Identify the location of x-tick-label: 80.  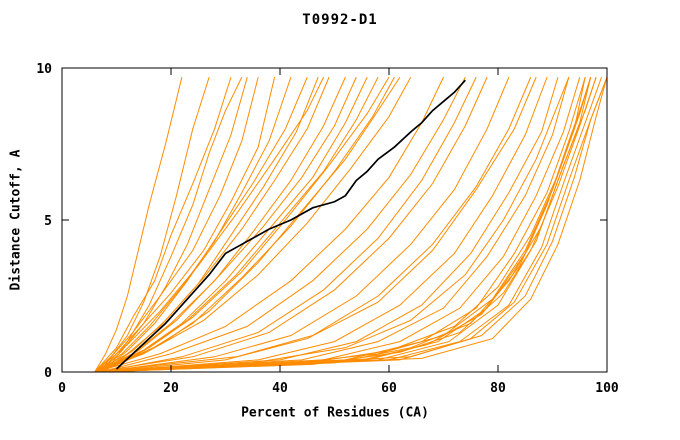
(498, 388).